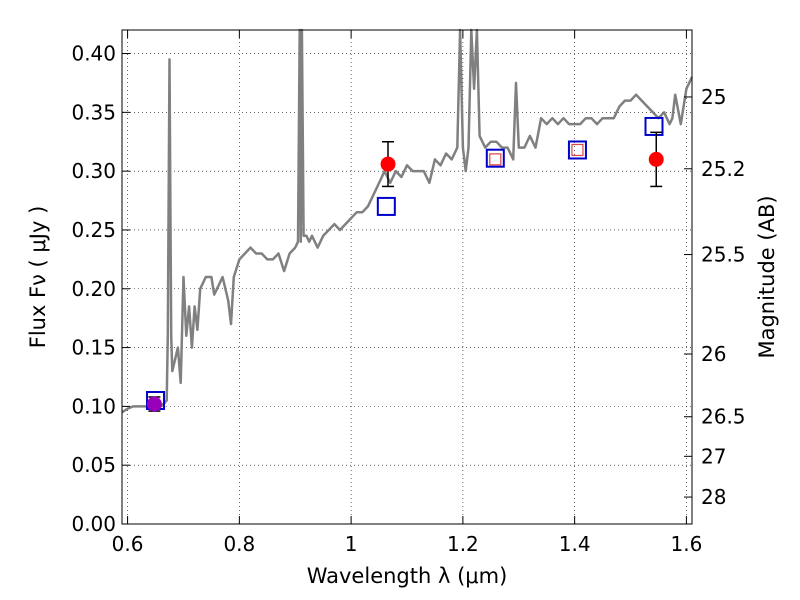 The height and width of the screenshot is (600, 800). I want to click on y2-tick-label: 27, so click(713, 456).